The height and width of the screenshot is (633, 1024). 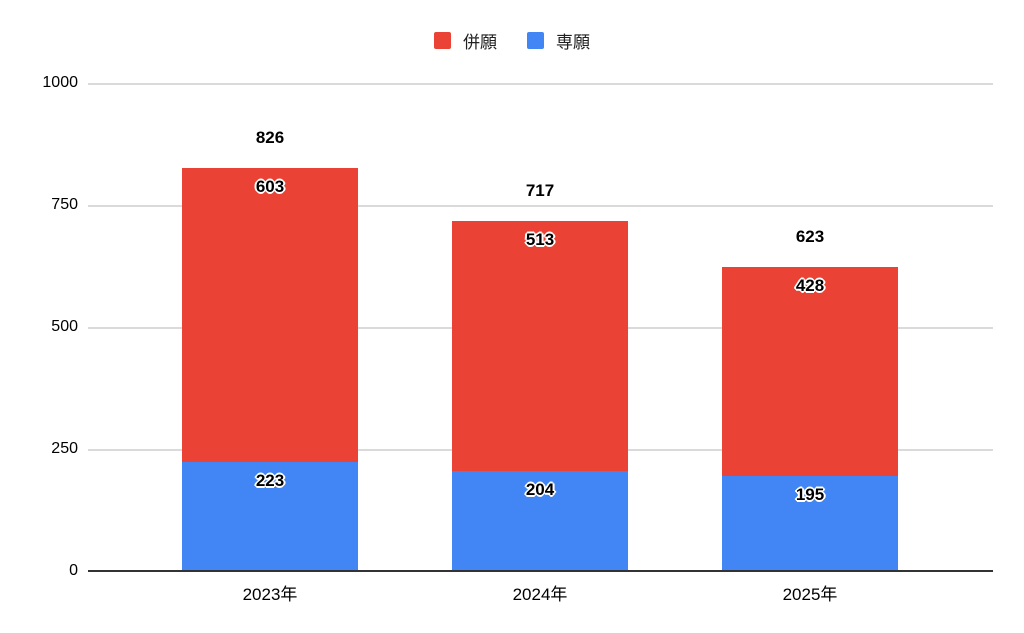 What do you see at coordinates (810, 594) in the screenshot?
I see `x-label-2025: 2025年` at bounding box center [810, 594].